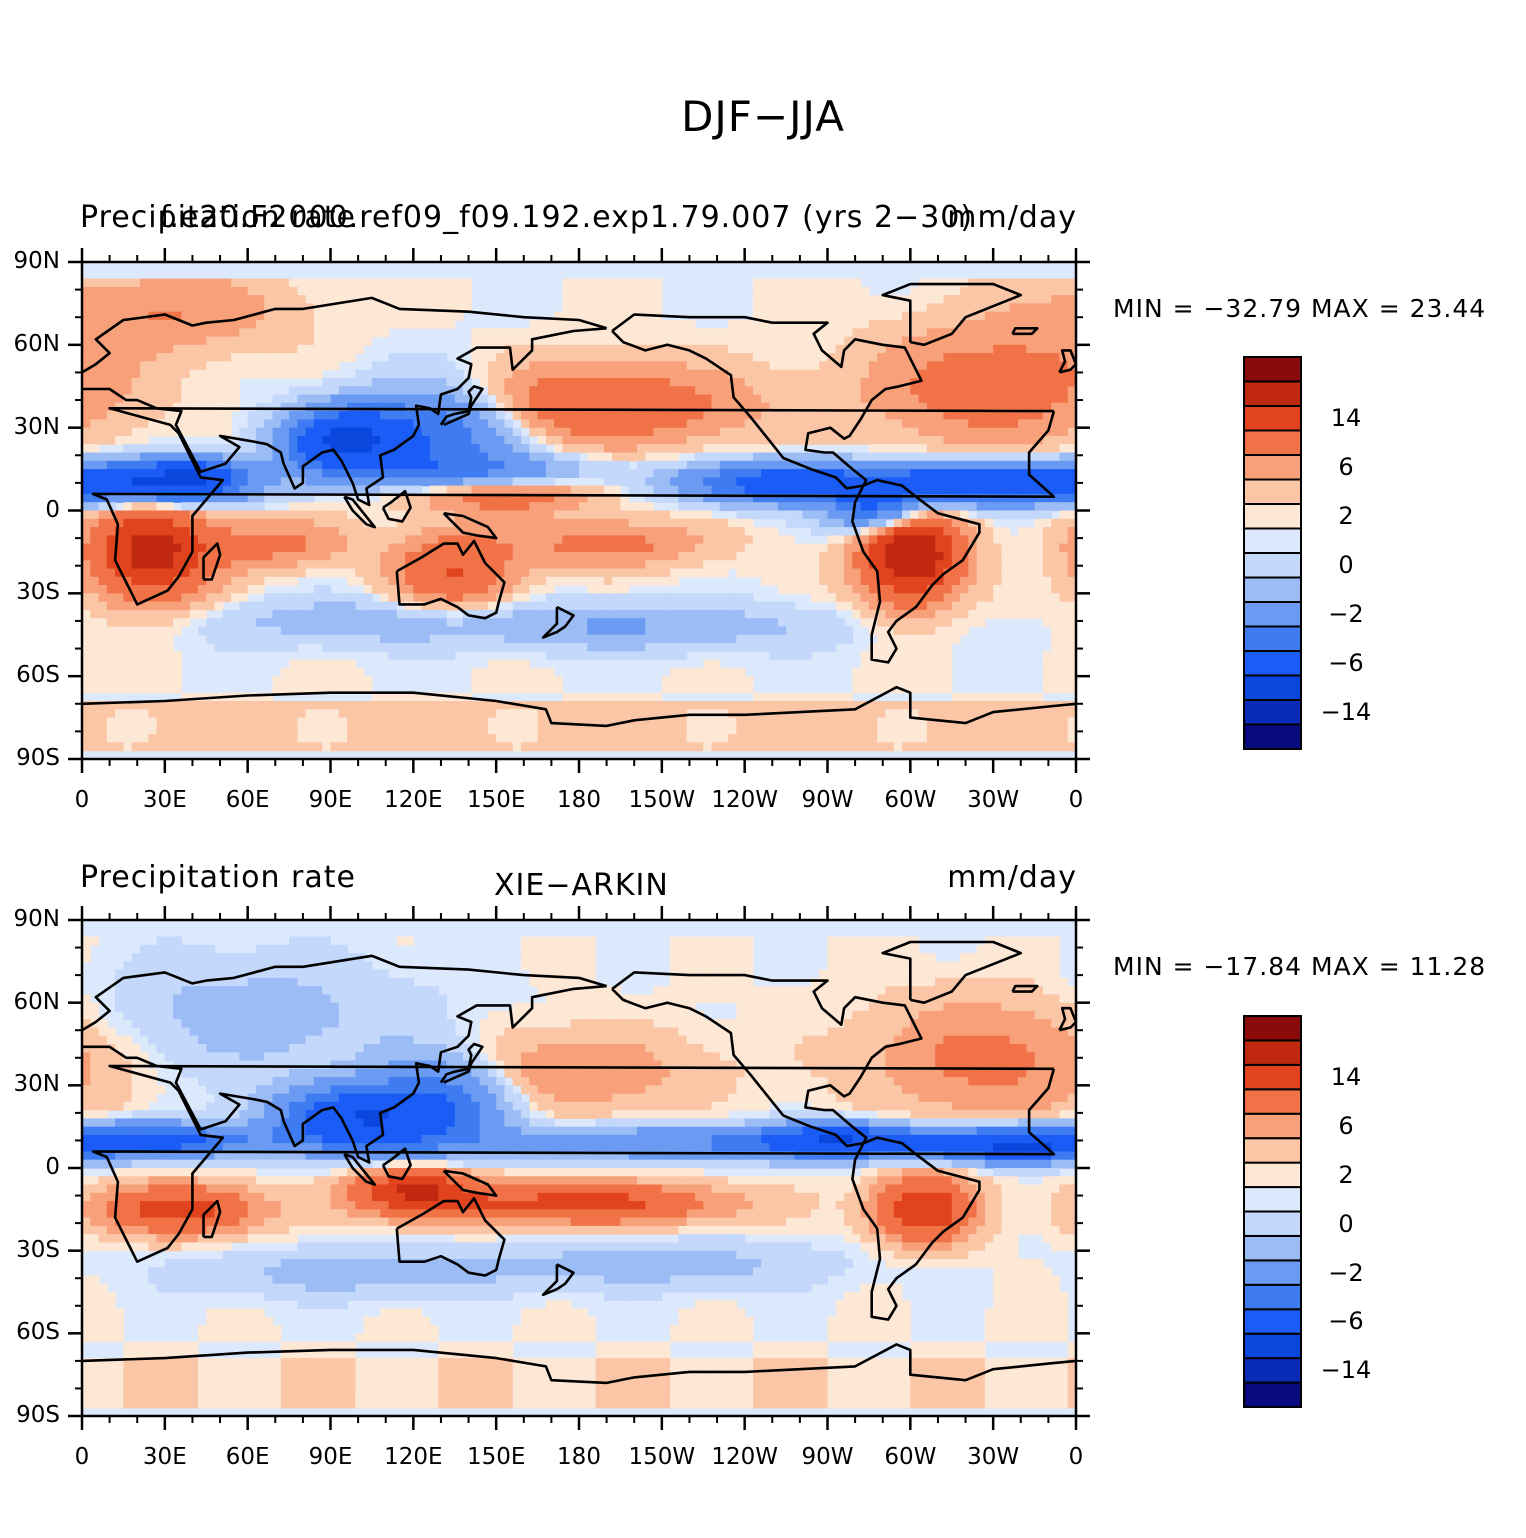  I want to click on panel2-center-title: XIE−ARKIN, so click(581, 885).